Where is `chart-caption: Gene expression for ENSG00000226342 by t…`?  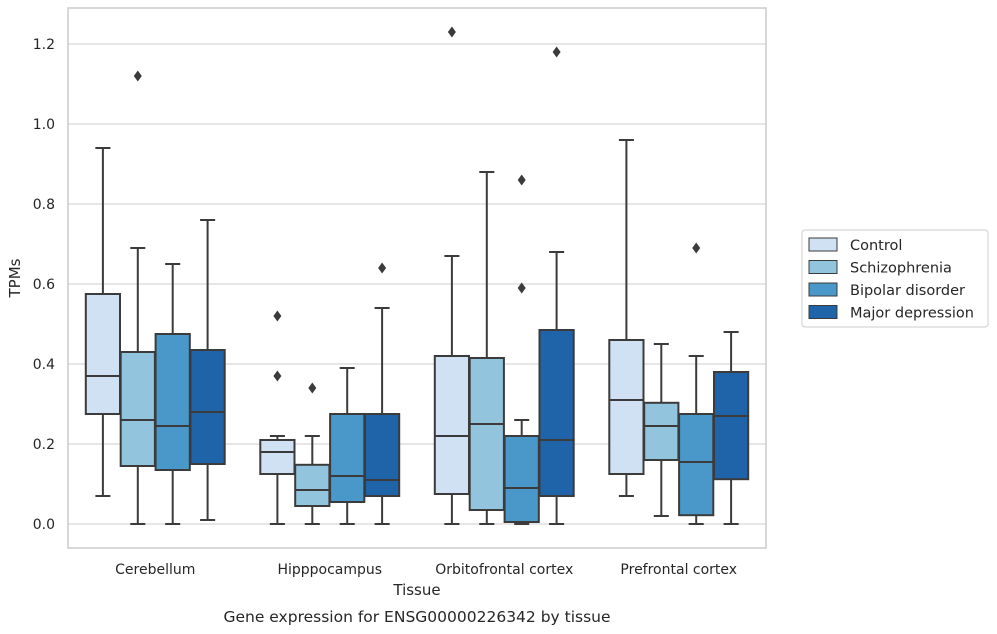
chart-caption: Gene expression for ENSG00000226342 by t… is located at coordinates (416, 617).